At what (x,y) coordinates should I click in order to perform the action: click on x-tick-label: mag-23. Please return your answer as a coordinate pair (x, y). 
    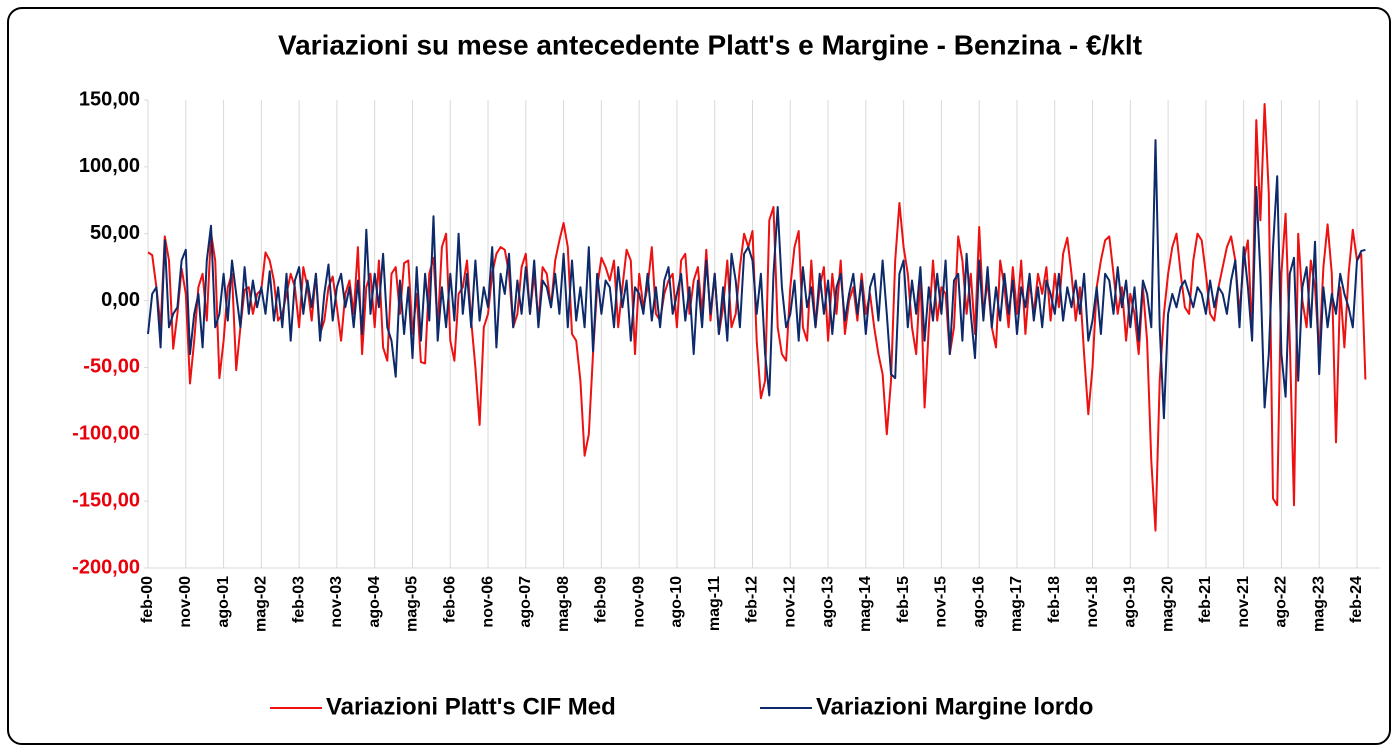
    Looking at the image, I should click on (1318, 604).